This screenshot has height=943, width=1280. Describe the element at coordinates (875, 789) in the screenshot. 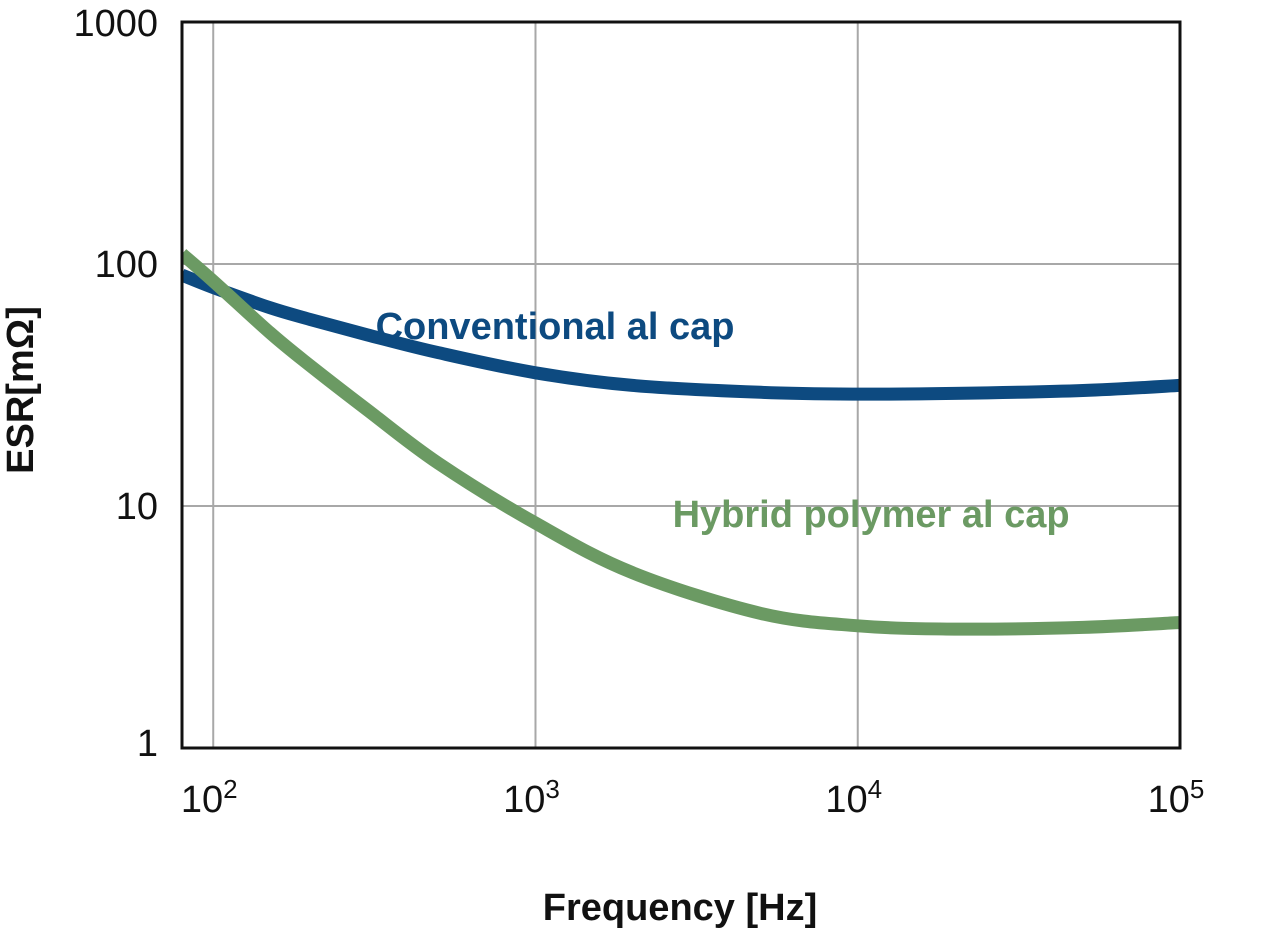

I see `x-tick-exponent: 4` at that location.